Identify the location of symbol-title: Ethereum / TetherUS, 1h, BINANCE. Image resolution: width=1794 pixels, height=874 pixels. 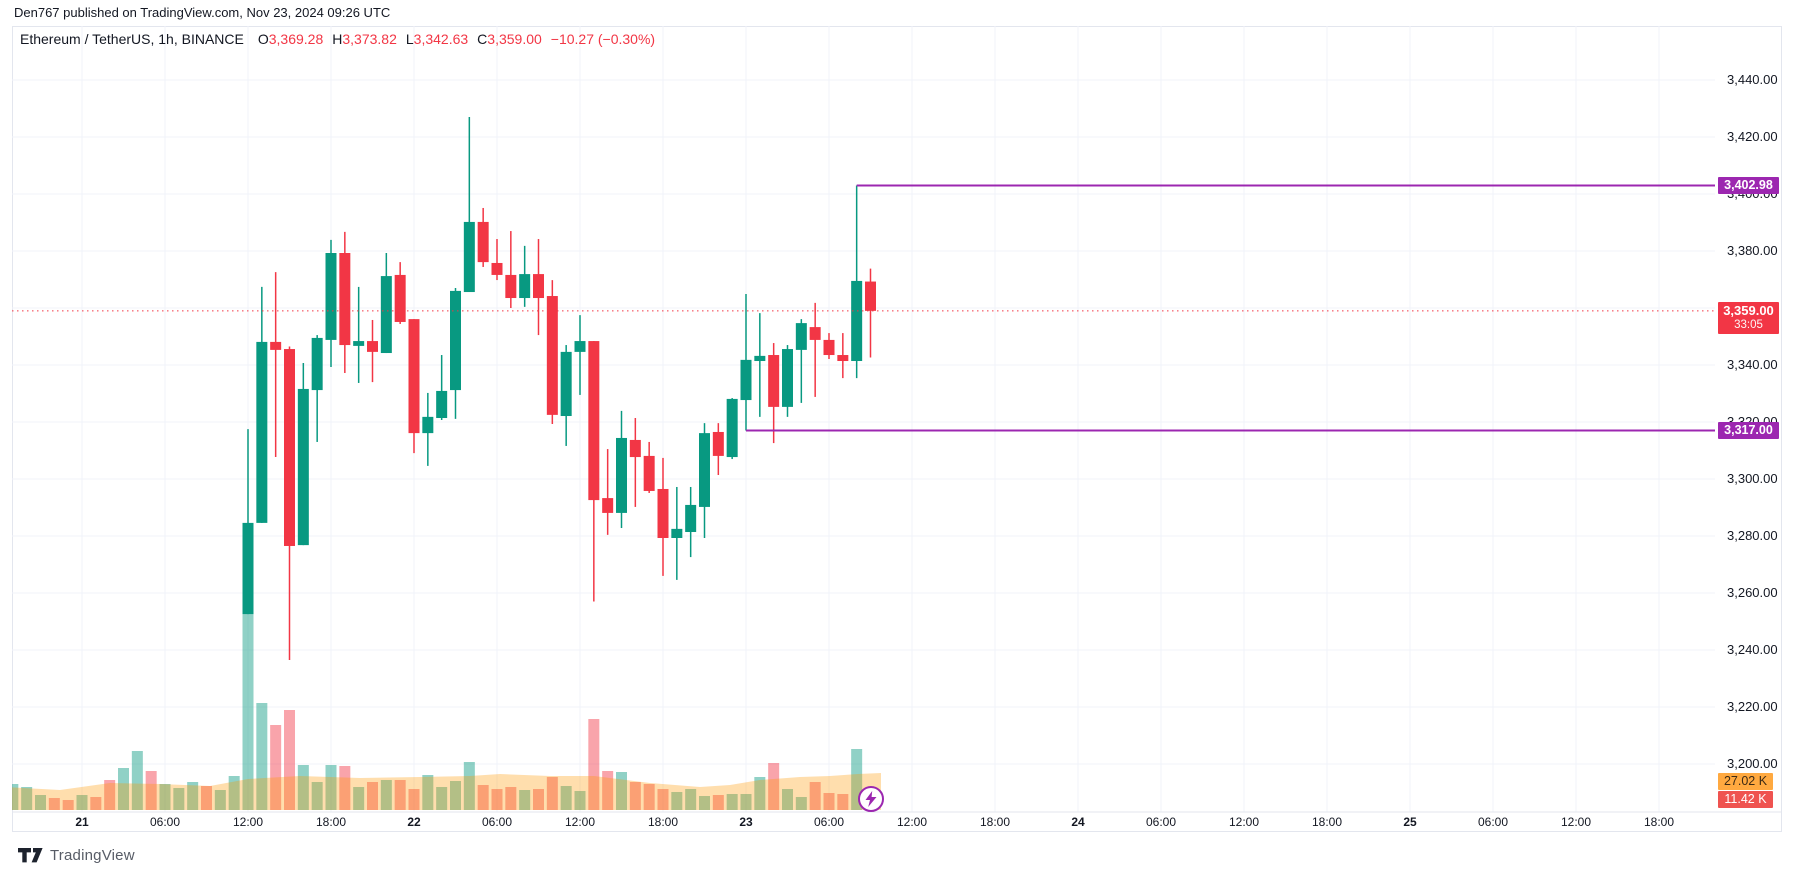
(132, 39).